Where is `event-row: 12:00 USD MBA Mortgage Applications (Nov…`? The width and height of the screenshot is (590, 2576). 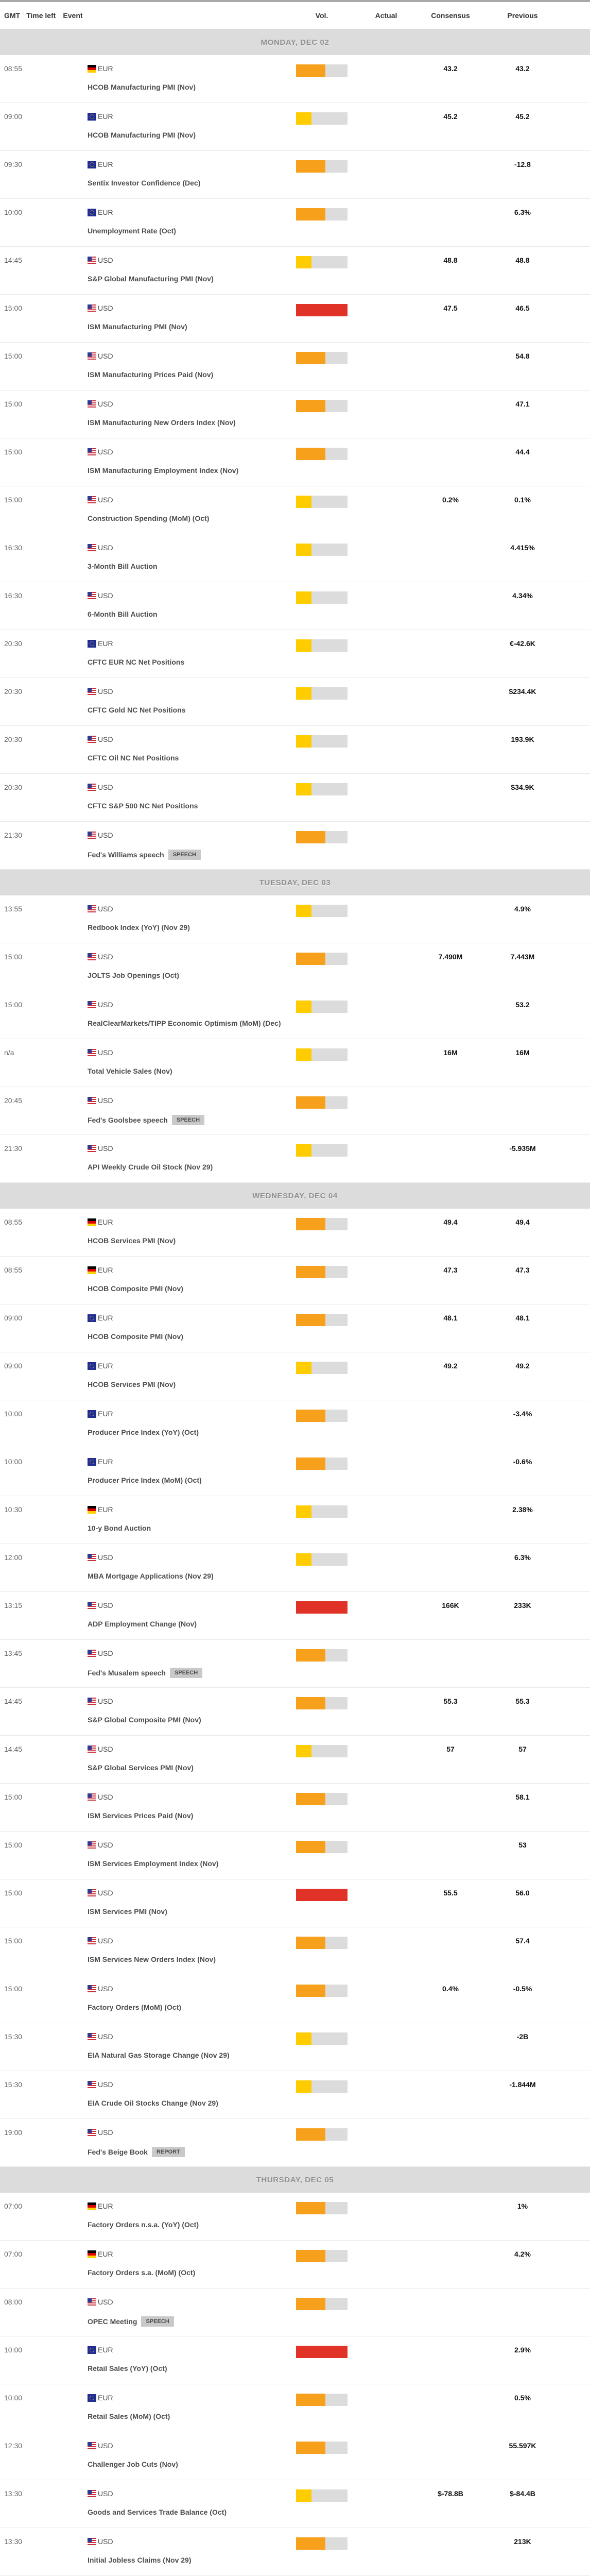 event-row: 12:00 USD MBA Mortgage Applications (Nov… is located at coordinates (295, 1568).